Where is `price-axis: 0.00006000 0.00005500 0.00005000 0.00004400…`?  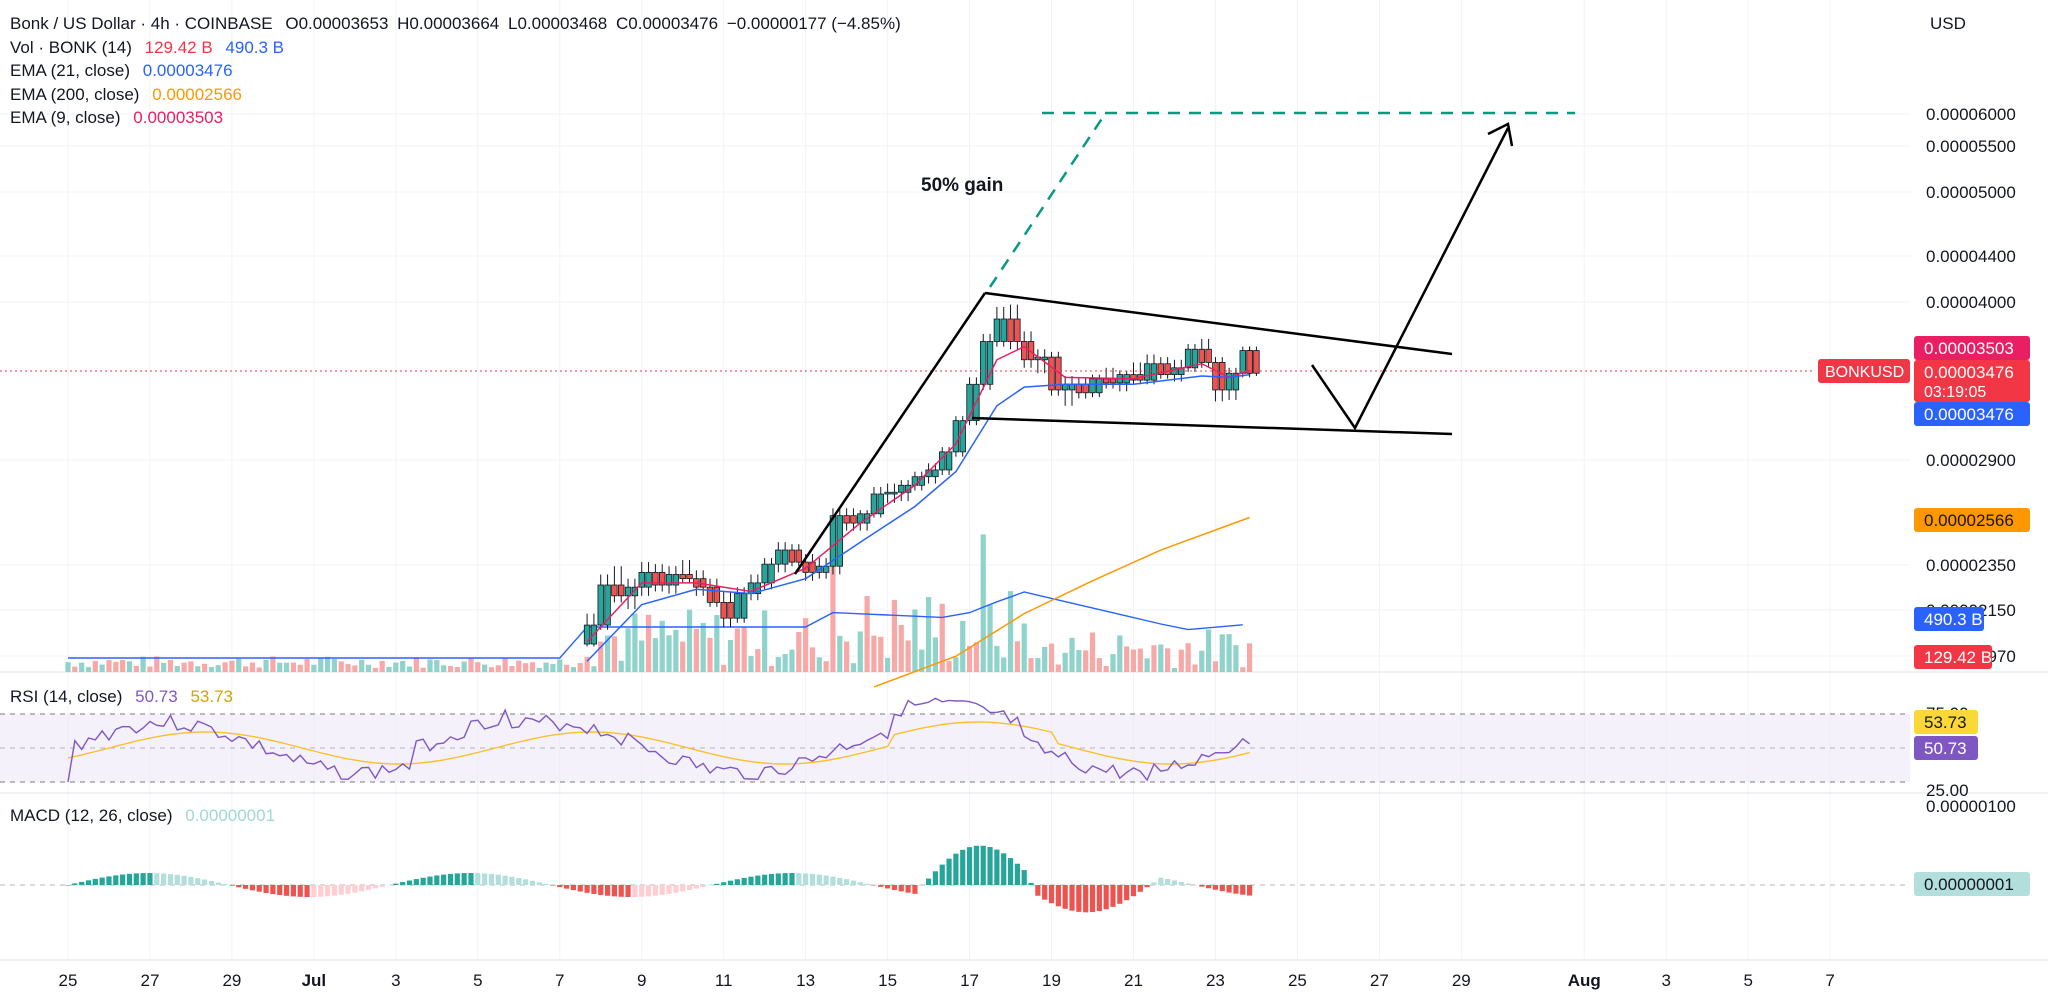 price-axis: 0.00006000 0.00005500 0.00005000 0.00004400… is located at coordinates (1924, 500).